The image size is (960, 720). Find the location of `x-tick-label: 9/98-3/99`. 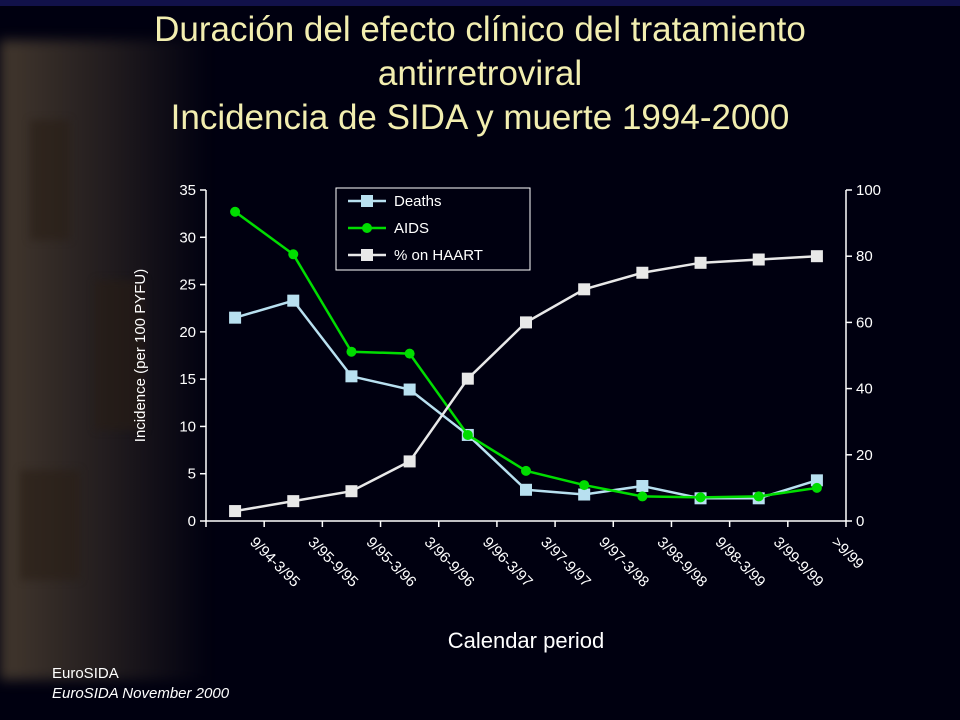

x-tick-label: 9/98-3/99 is located at coordinates (740, 562).